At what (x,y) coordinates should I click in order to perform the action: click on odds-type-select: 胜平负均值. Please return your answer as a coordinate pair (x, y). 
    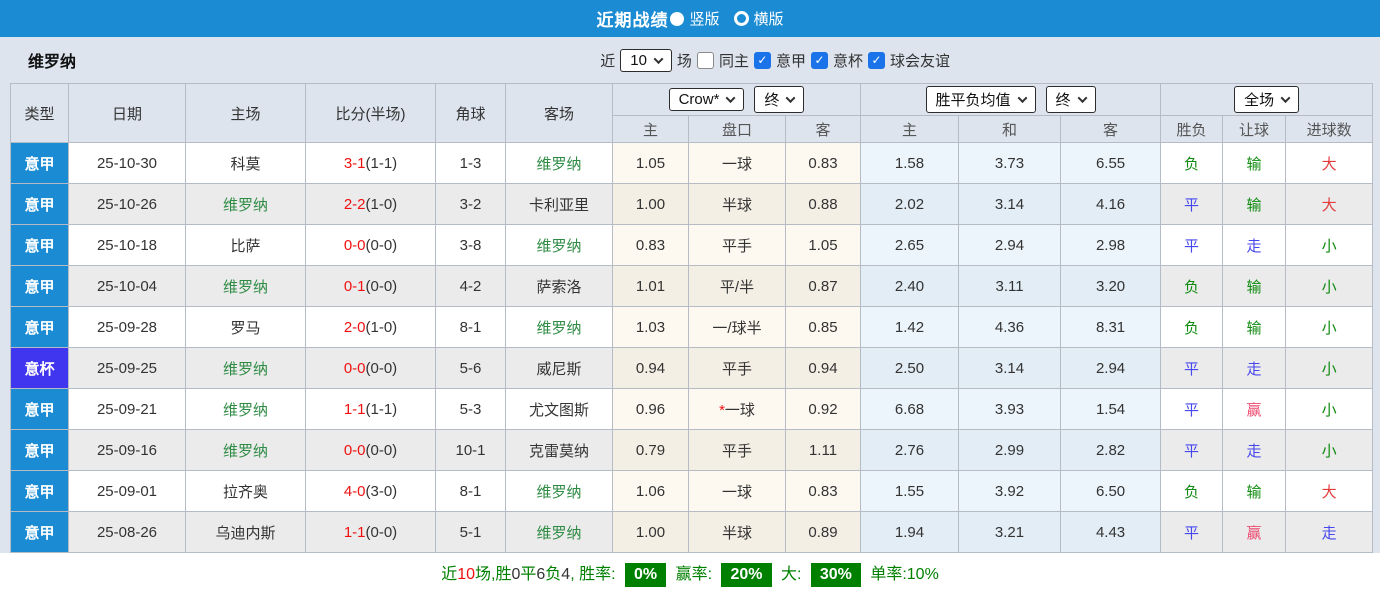
    Looking at the image, I should click on (980, 99).